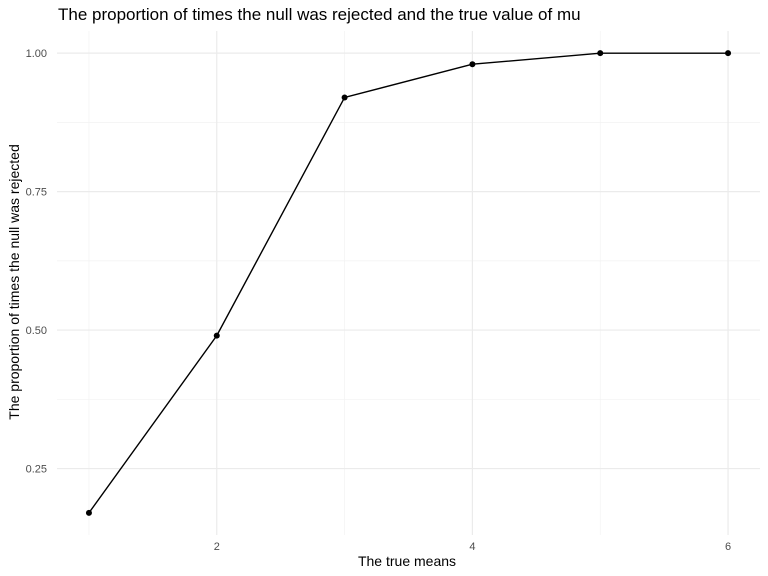 The height and width of the screenshot is (576, 768). What do you see at coordinates (36, 331) in the screenshot?
I see `y-tick-label-1: 0.50` at bounding box center [36, 331].